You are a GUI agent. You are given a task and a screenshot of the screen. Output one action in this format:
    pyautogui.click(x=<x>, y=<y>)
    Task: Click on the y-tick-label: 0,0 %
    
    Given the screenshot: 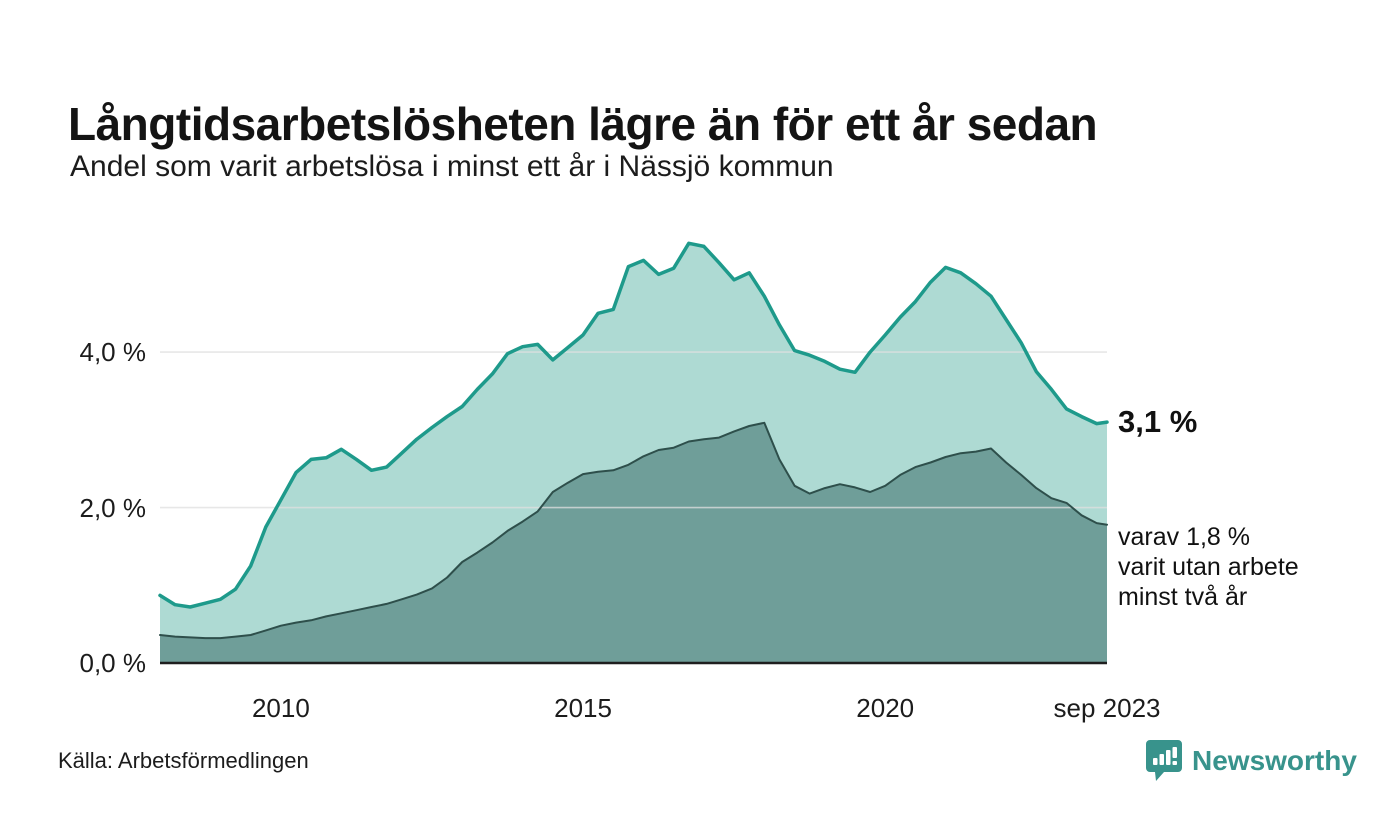 What is the action you would take?
    pyautogui.click(x=113, y=663)
    